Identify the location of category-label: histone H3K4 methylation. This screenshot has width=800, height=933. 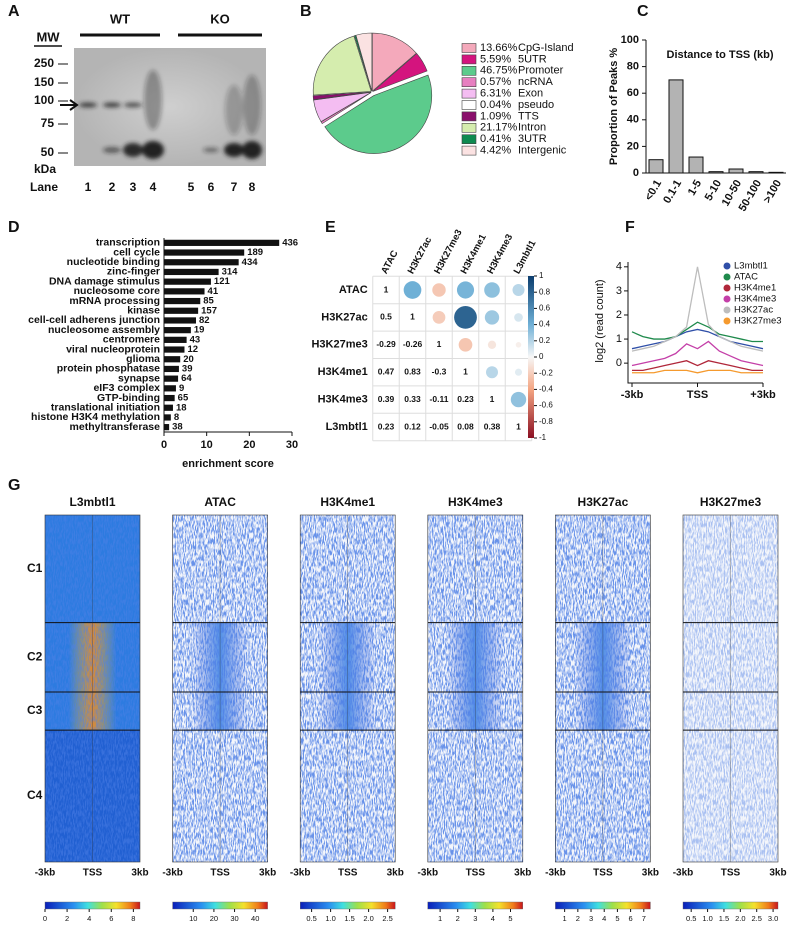
(95, 417).